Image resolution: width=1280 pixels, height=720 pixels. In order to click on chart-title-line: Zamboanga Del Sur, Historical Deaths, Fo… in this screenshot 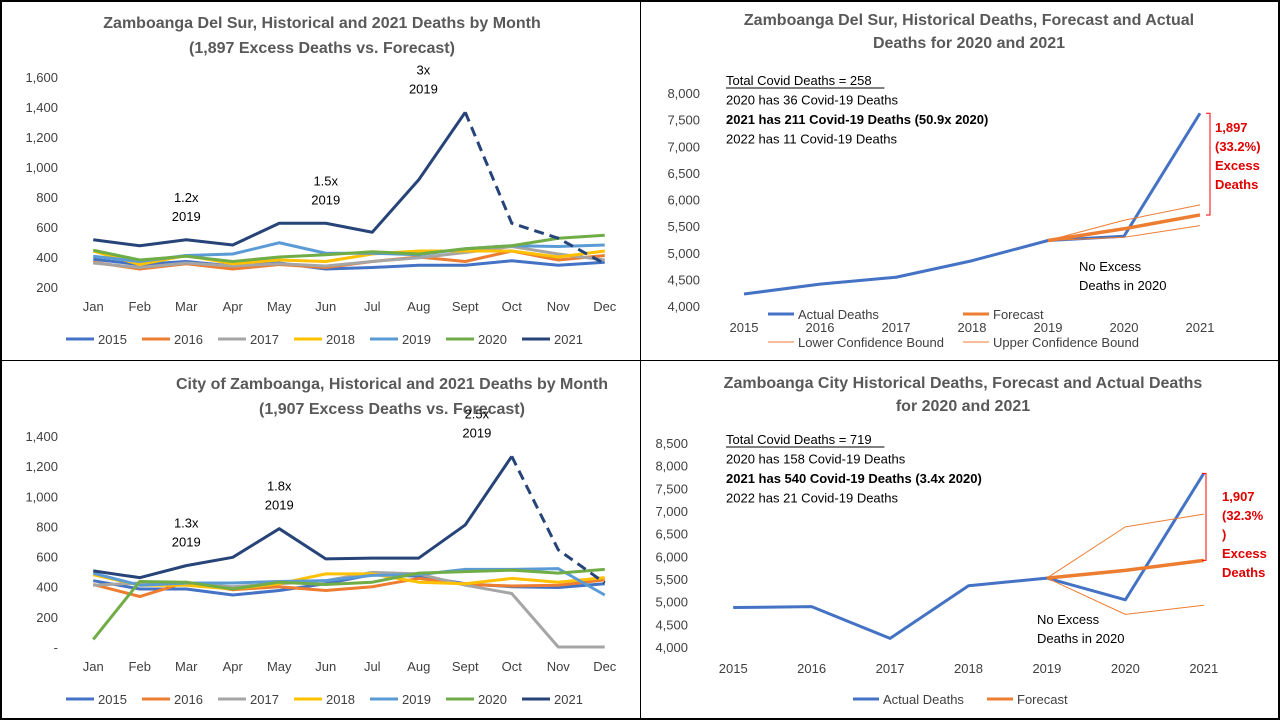, I will do `click(969, 20)`.